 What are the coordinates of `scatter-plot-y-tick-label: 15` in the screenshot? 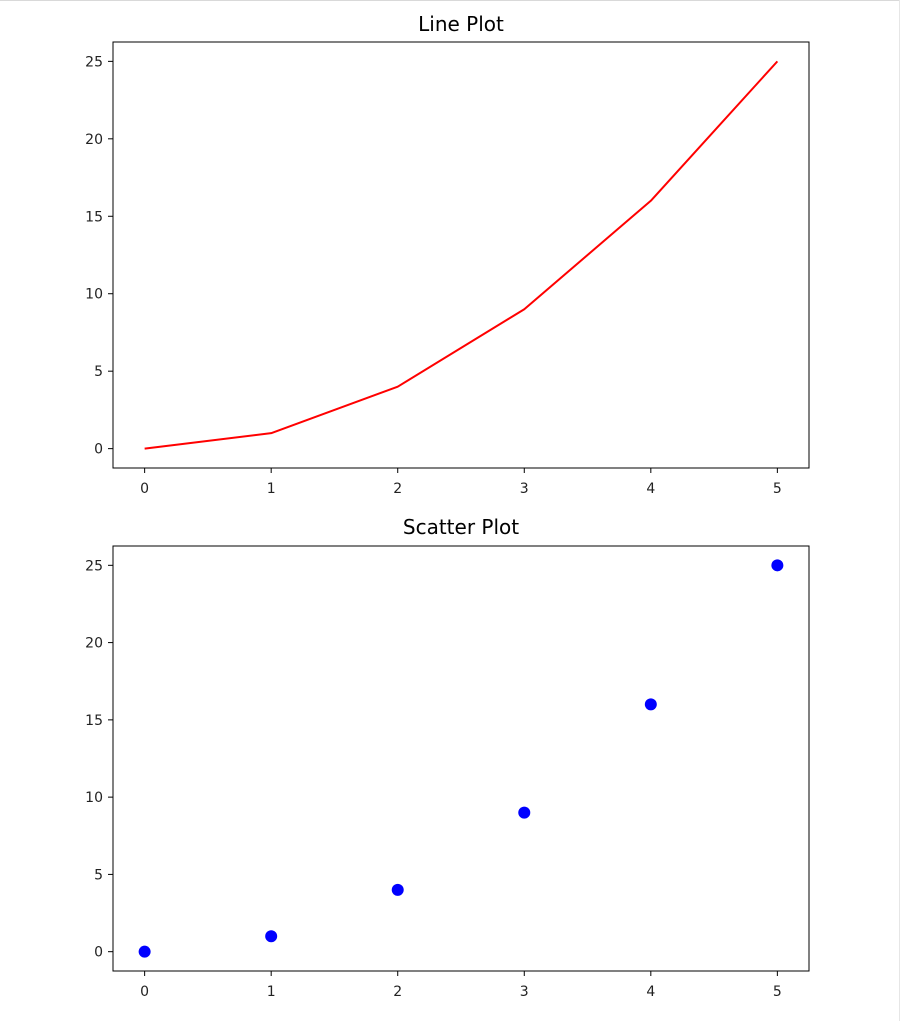 It's located at (94, 721).